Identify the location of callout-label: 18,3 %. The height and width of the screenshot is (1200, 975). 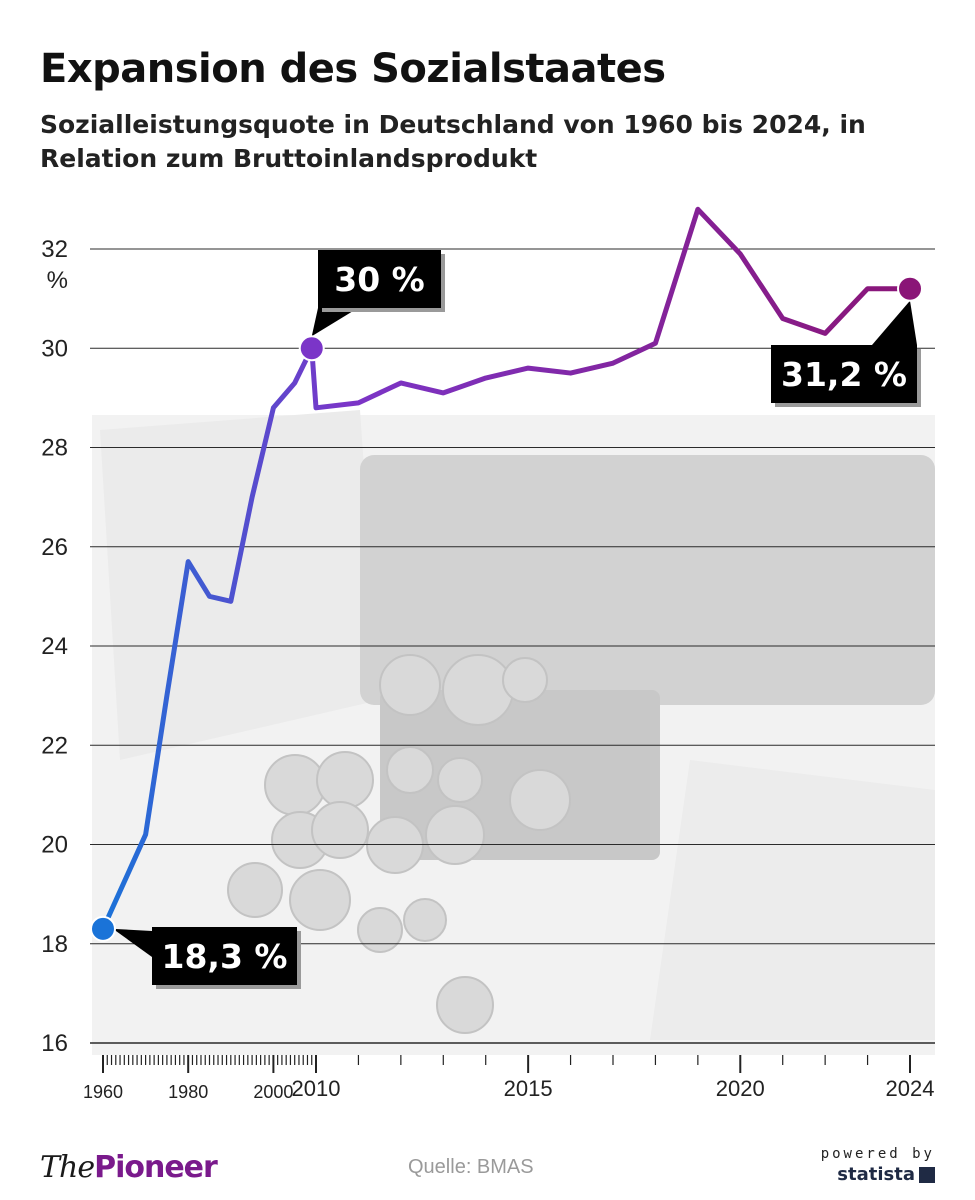
(225, 956).